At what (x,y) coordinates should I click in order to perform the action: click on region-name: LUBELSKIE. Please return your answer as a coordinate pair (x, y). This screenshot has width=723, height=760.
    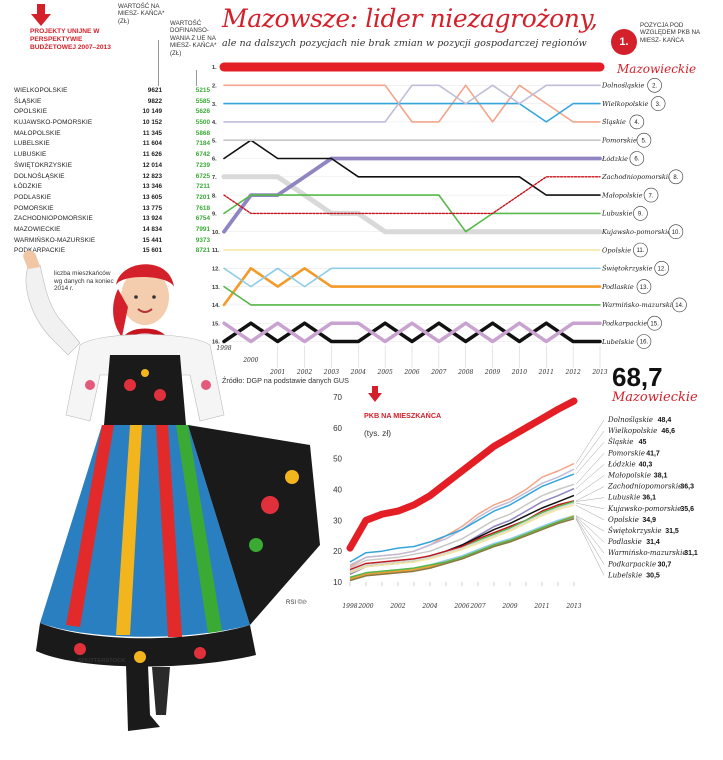
    Looking at the image, I should click on (32, 144).